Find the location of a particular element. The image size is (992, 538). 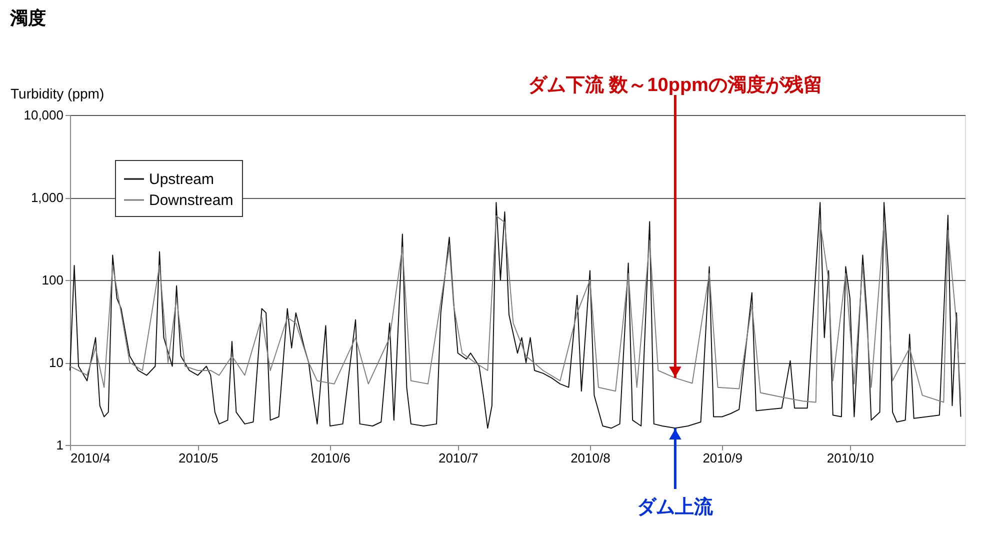

x-tick-label: 2010/10 is located at coordinates (850, 458).